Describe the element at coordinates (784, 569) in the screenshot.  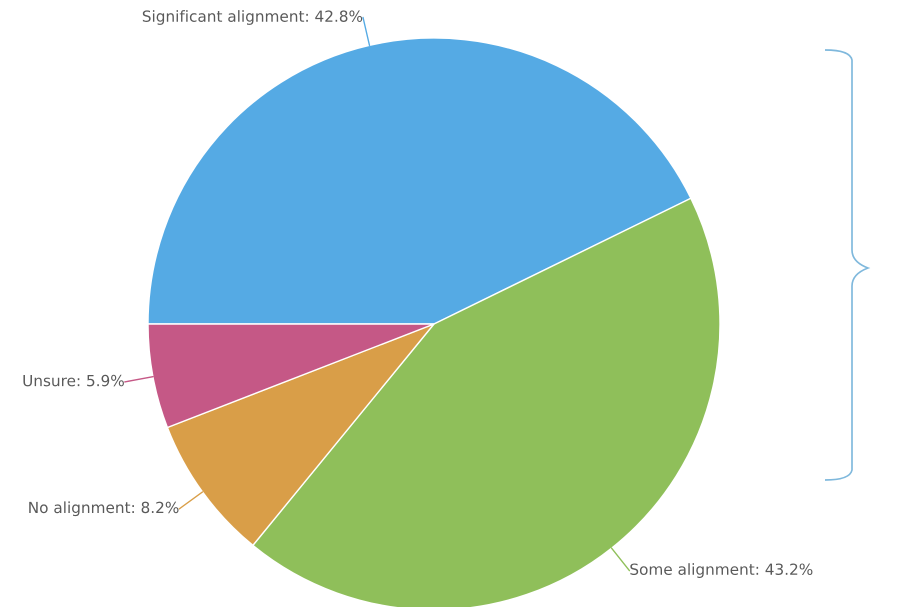
I see `data-label: : 43.2%` at that location.